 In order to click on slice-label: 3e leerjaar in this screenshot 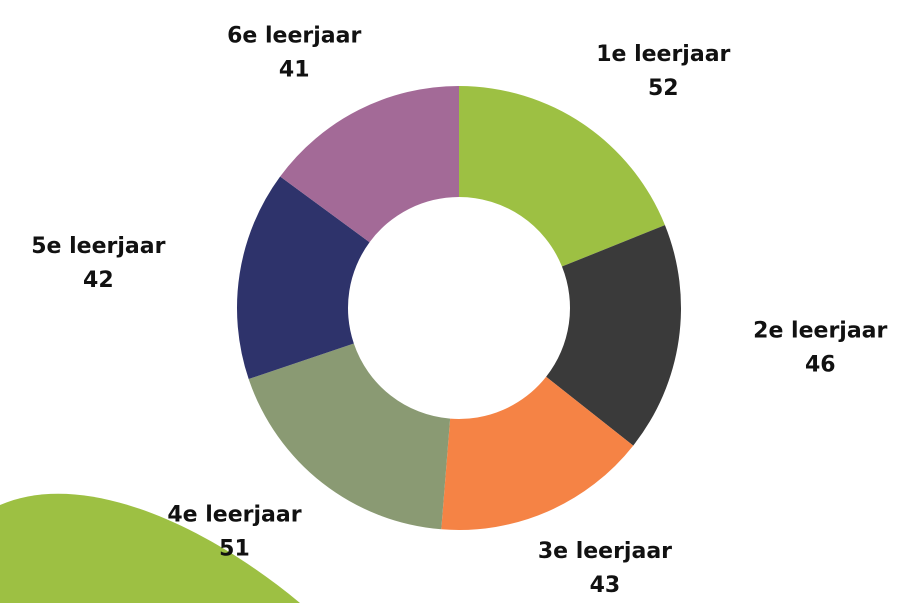, I will do `click(605, 551)`.